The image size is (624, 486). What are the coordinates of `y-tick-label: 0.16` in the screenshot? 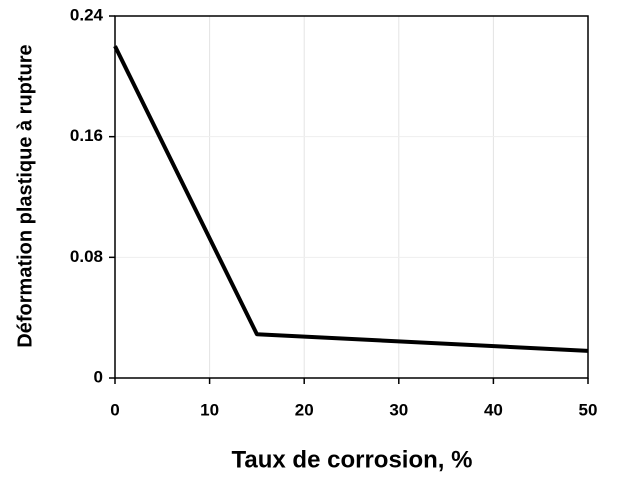 It's located at (86, 135).